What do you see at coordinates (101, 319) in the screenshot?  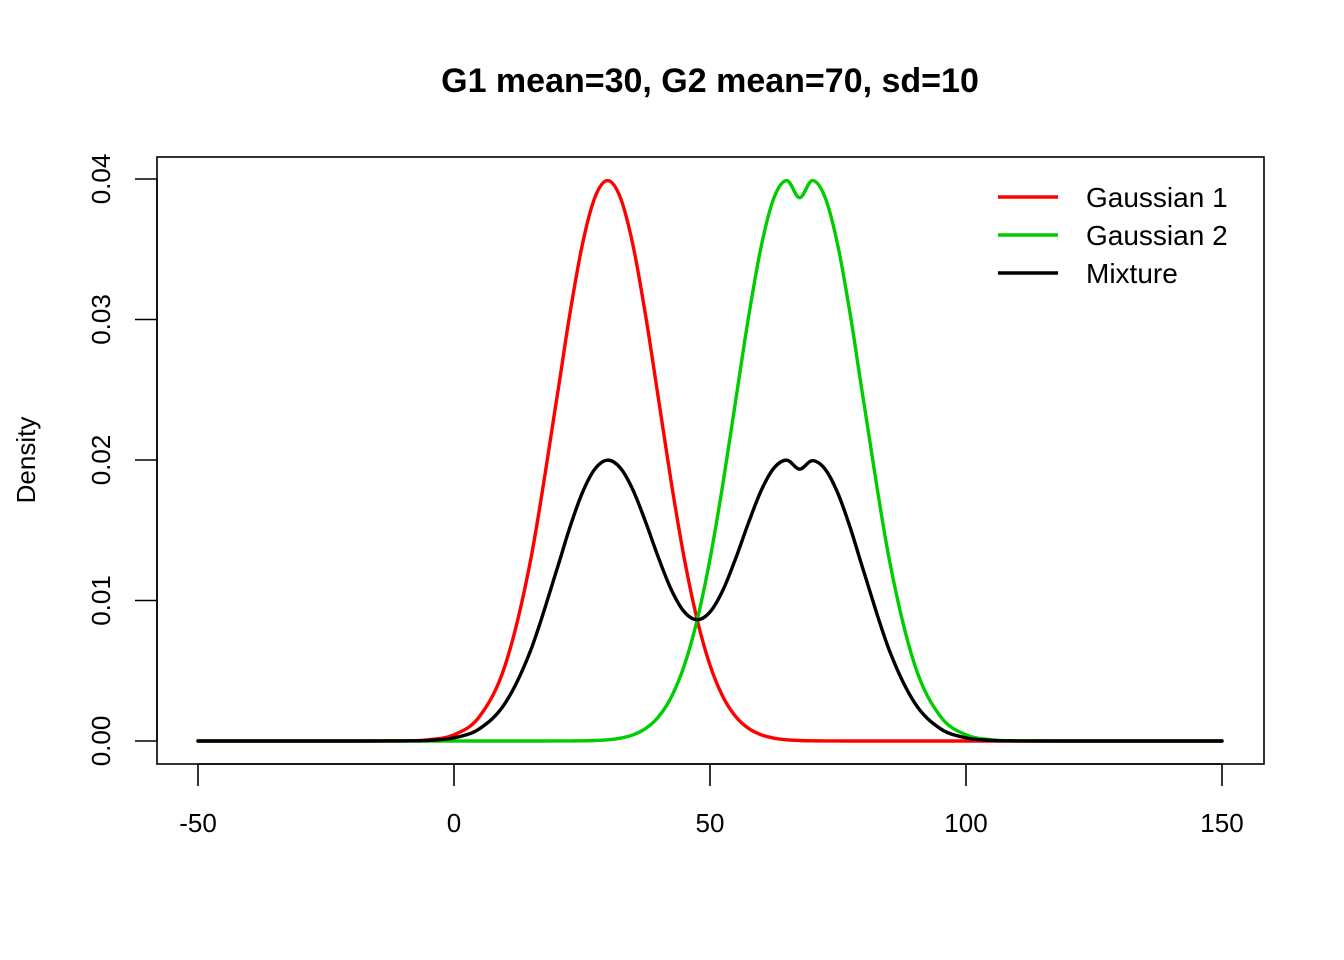 I see `y-tick-label: 0.03` at bounding box center [101, 319].